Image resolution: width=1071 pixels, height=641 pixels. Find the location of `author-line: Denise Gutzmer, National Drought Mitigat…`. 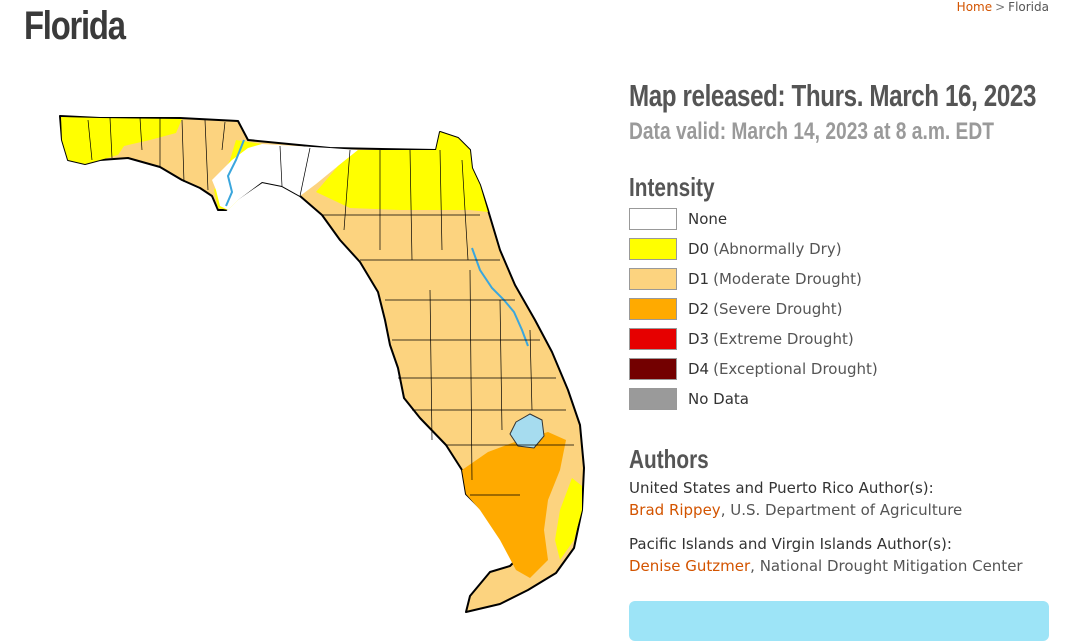

author-line: Denise Gutzmer, National Drought Mitigat… is located at coordinates (826, 566).